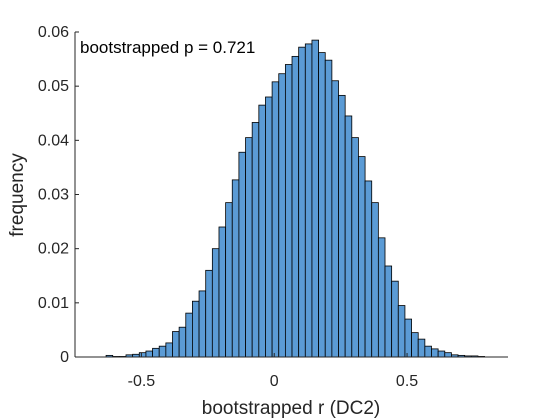 Image resolution: width=560 pixels, height=420 pixels. What do you see at coordinates (53, 249) in the screenshot?
I see `y-tick-label: 0.02` at bounding box center [53, 249].